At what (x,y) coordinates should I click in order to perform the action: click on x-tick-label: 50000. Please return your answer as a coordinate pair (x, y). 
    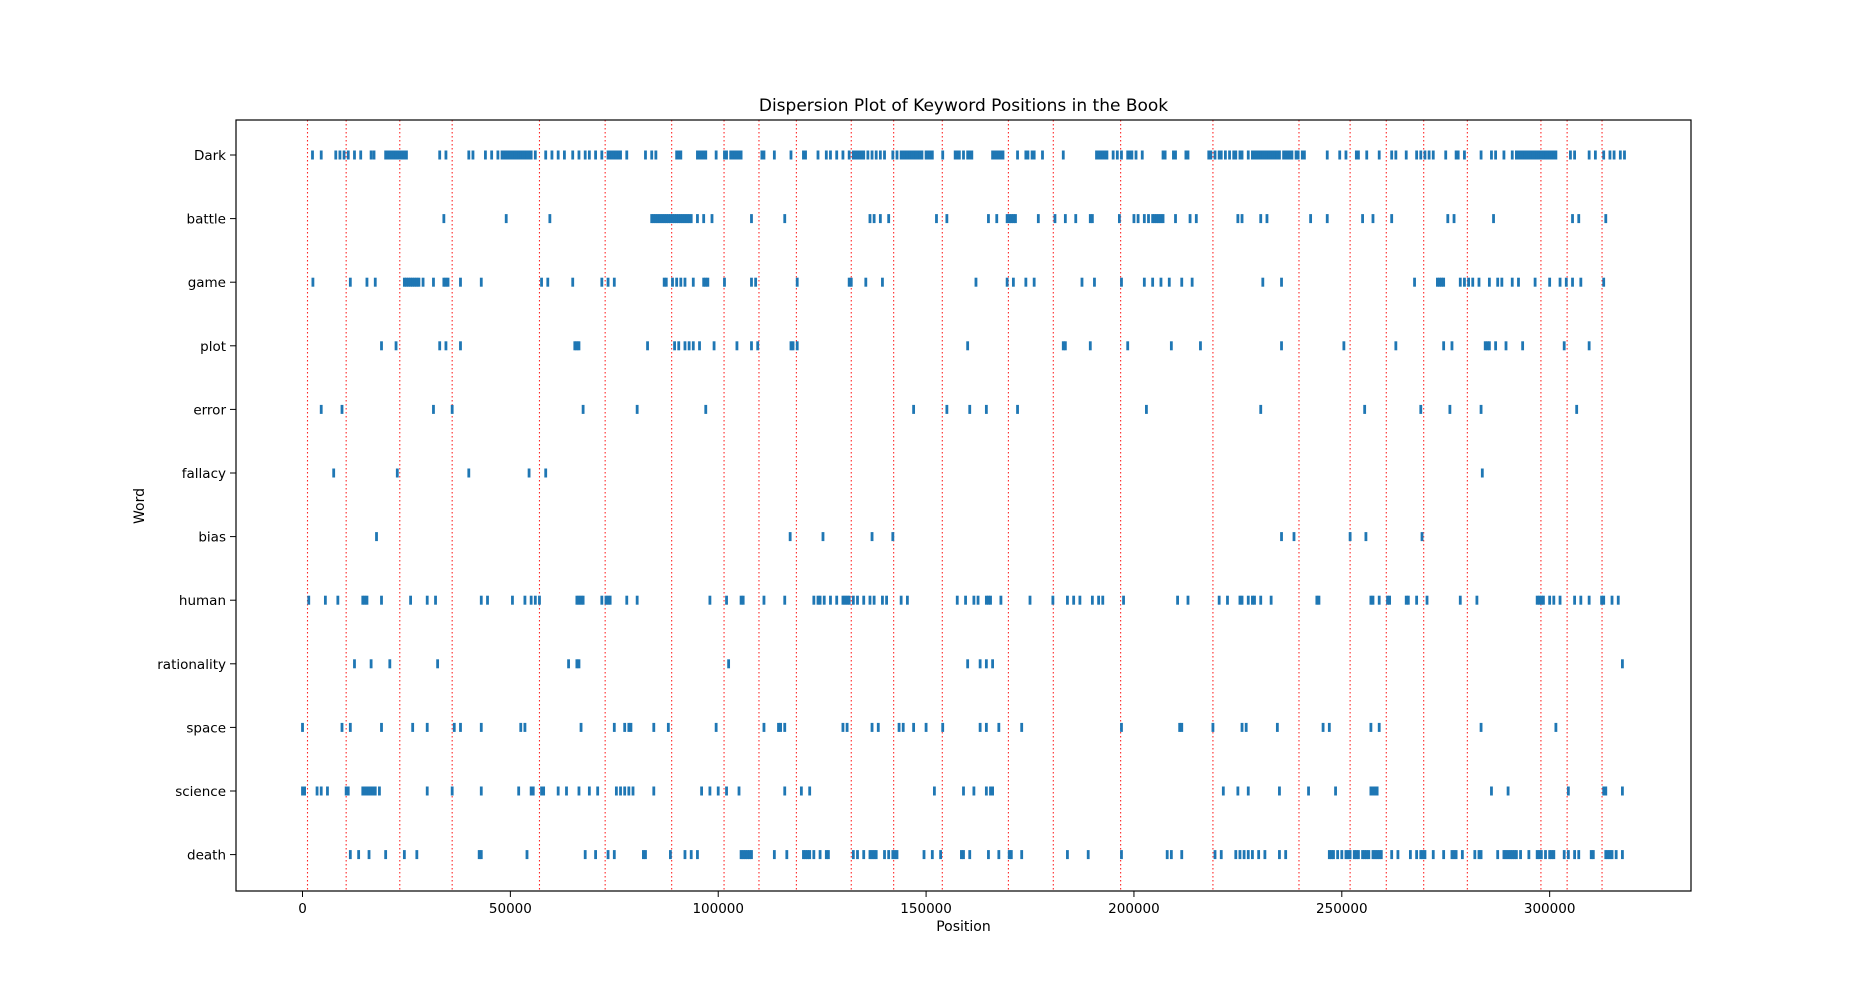
    Looking at the image, I should click on (510, 909).